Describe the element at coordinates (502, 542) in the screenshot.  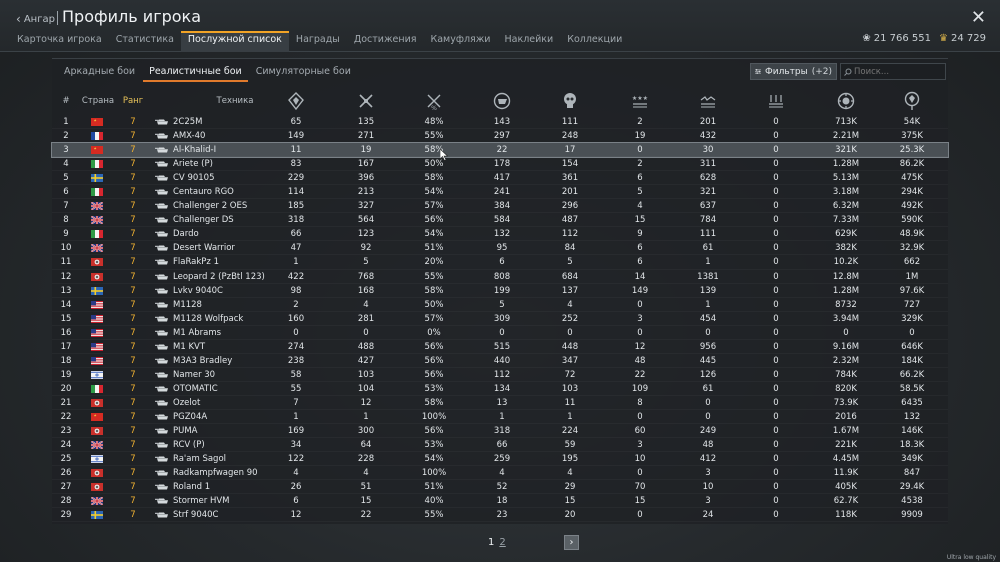
I see `page-link-2: 2` at that location.